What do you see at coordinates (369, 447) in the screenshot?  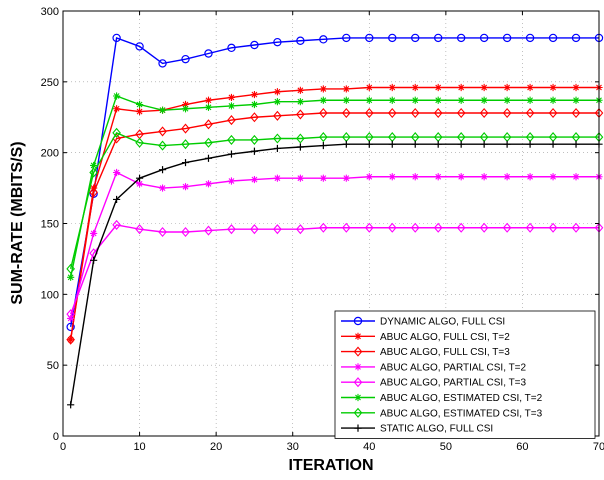 I see `x-tick-label: 40` at bounding box center [369, 447].